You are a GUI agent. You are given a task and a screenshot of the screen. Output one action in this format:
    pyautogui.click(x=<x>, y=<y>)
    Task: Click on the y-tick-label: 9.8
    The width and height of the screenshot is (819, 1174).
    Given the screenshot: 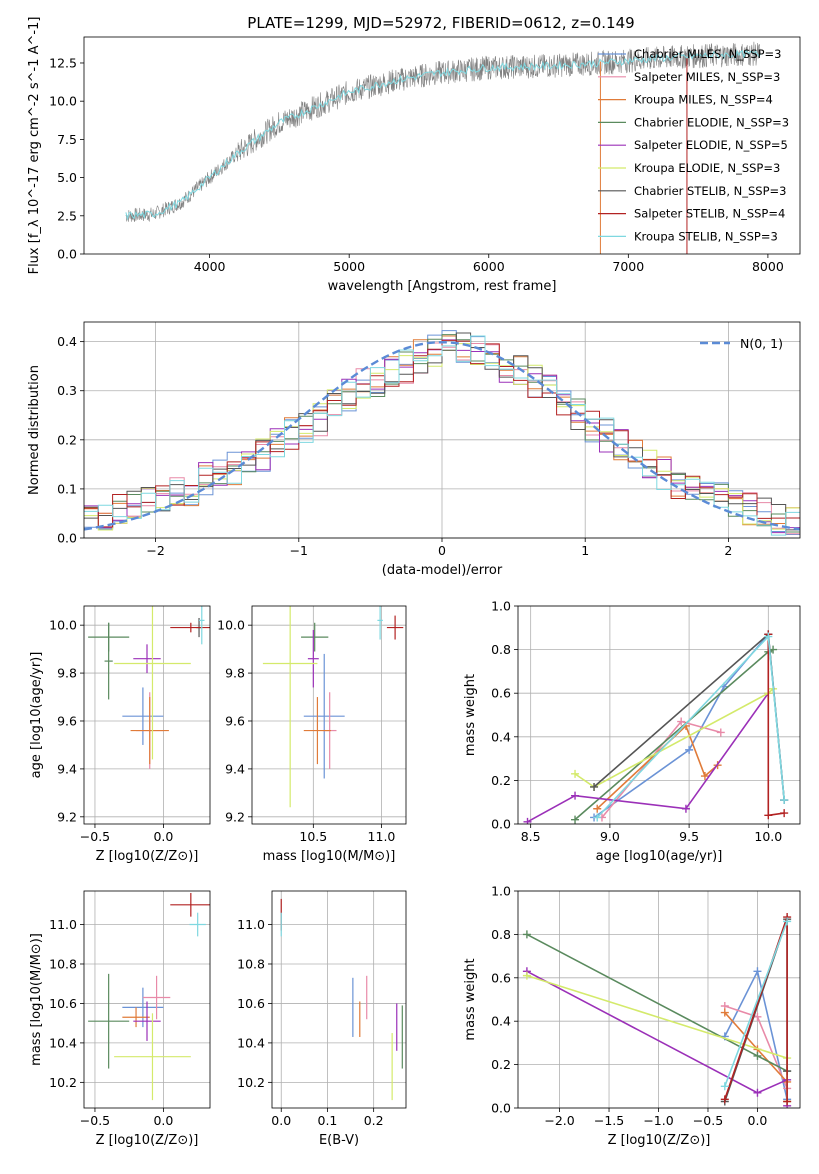 What is the action you would take?
    pyautogui.click(x=235, y=673)
    